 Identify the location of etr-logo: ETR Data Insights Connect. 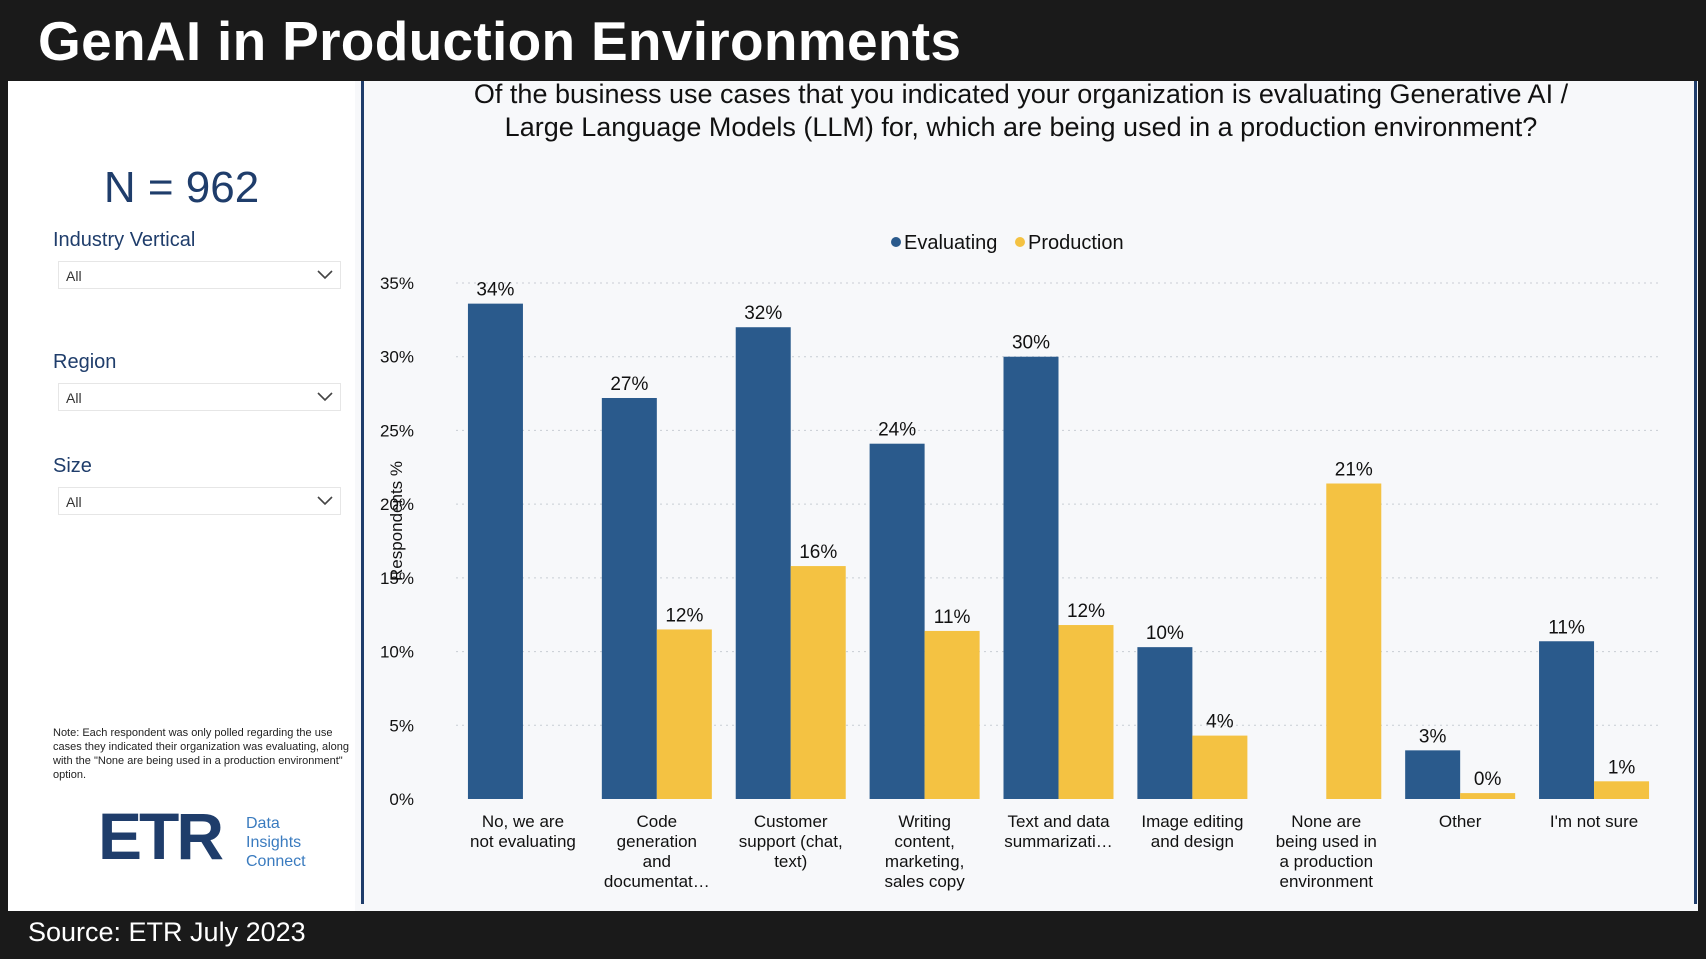
(202, 837).